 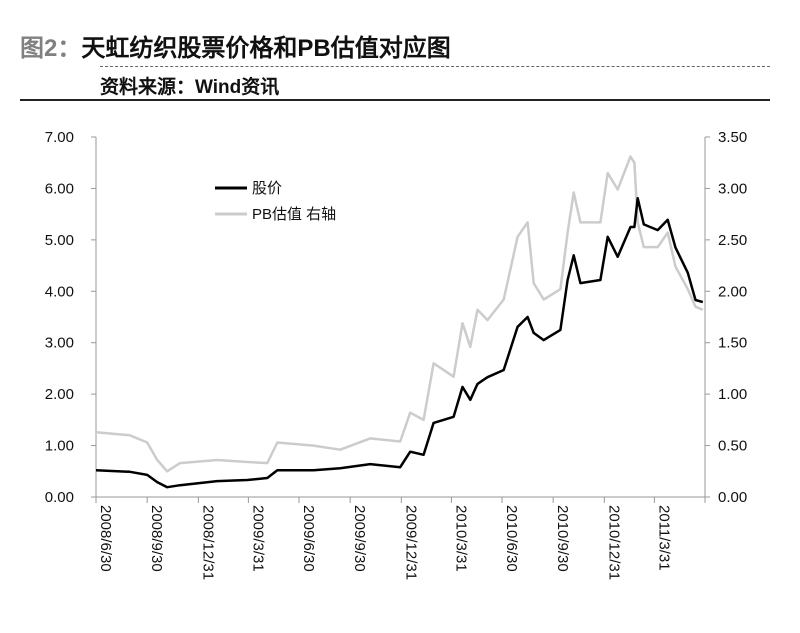 What do you see at coordinates (59, 446) in the screenshot?
I see `left-tick-label: 1.00` at bounding box center [59, 446].